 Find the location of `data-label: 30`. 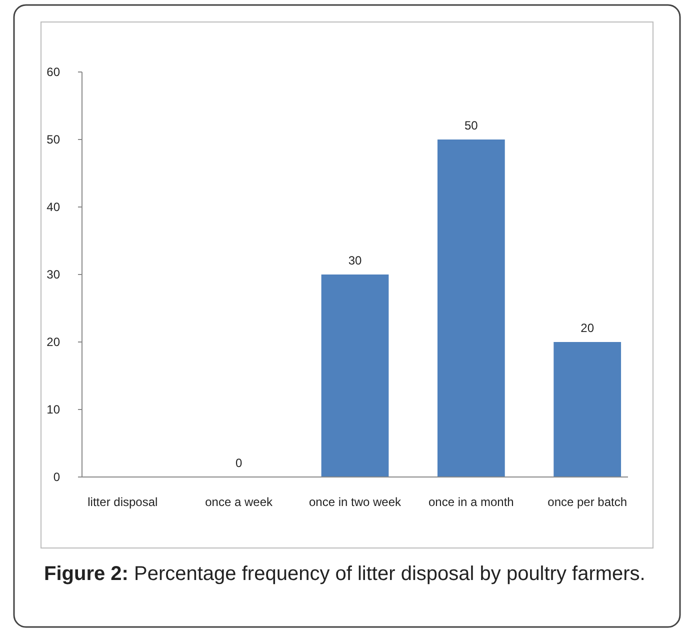

data-label: 30 is located at coordinates (355, 261).